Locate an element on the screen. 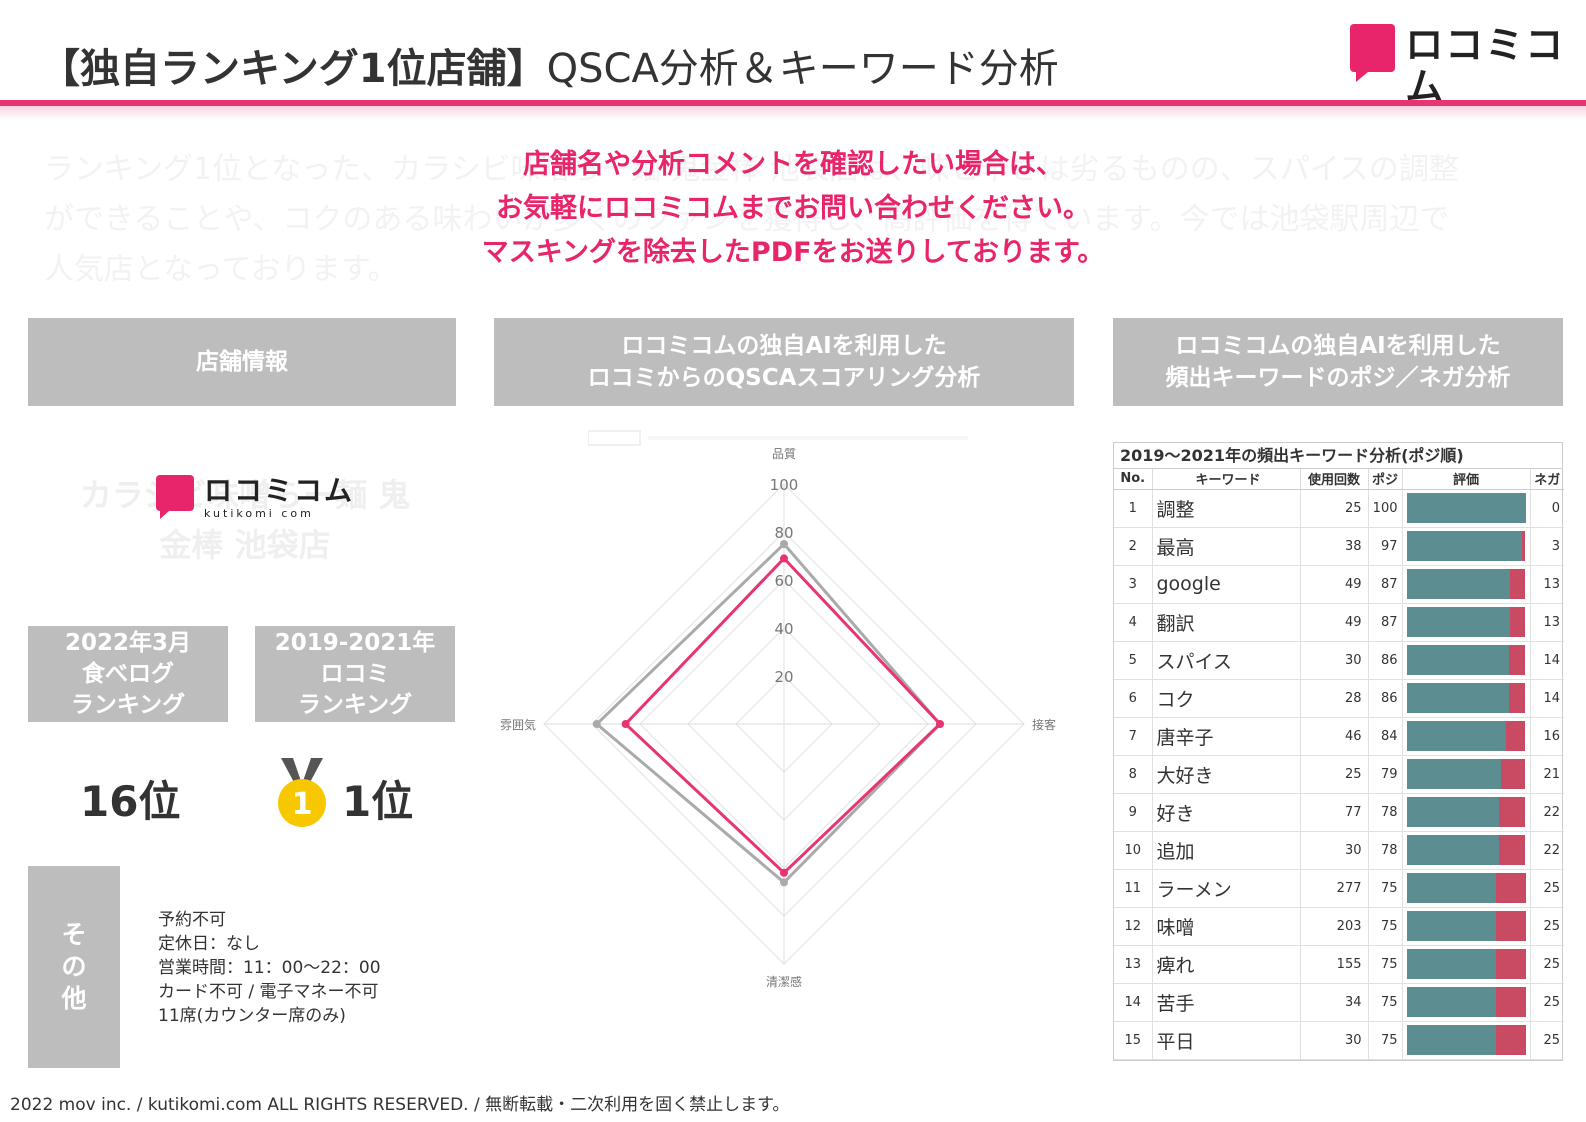 Image resolution: width=1586 pixels, height=1122 pixels. section-kw-line2: 頻出キーワードのポジ／ネガ分析 is located at coordinates (1338, 378).